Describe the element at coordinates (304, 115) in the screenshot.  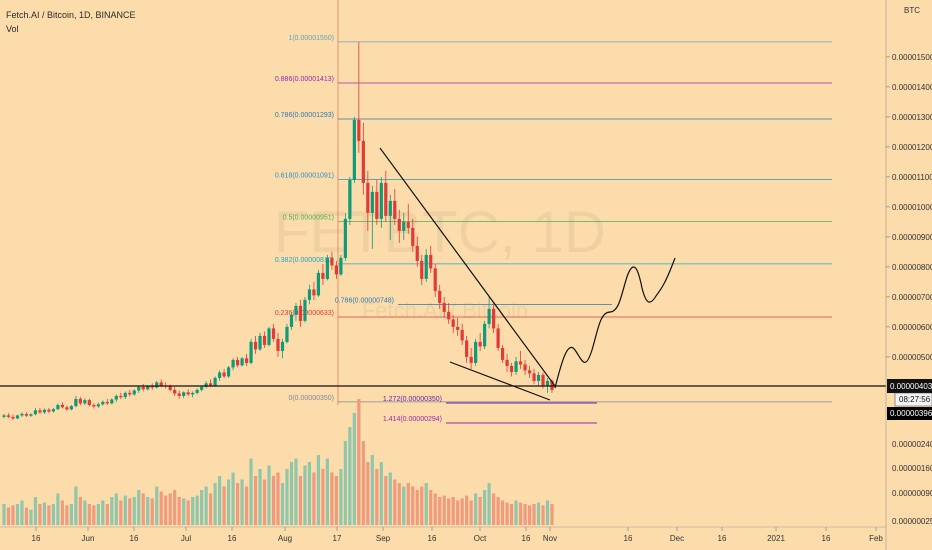
I see `fib-level-label: 0.786(0.00001293)` at that location.